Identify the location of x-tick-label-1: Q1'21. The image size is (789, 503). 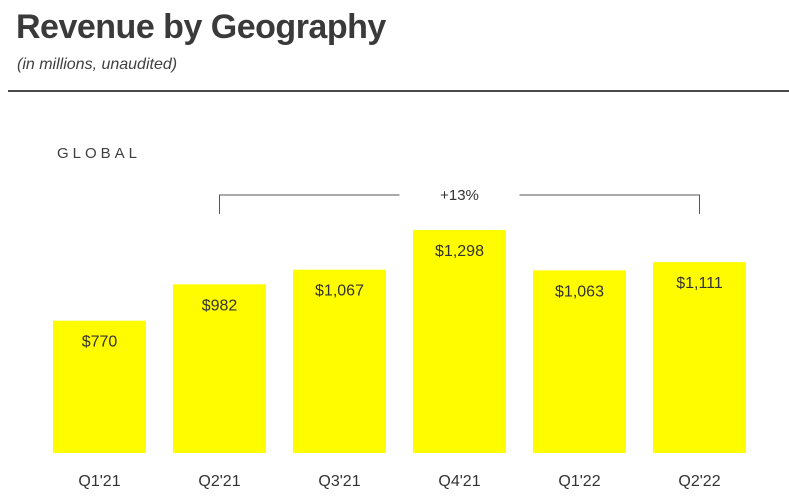
(99, 481).